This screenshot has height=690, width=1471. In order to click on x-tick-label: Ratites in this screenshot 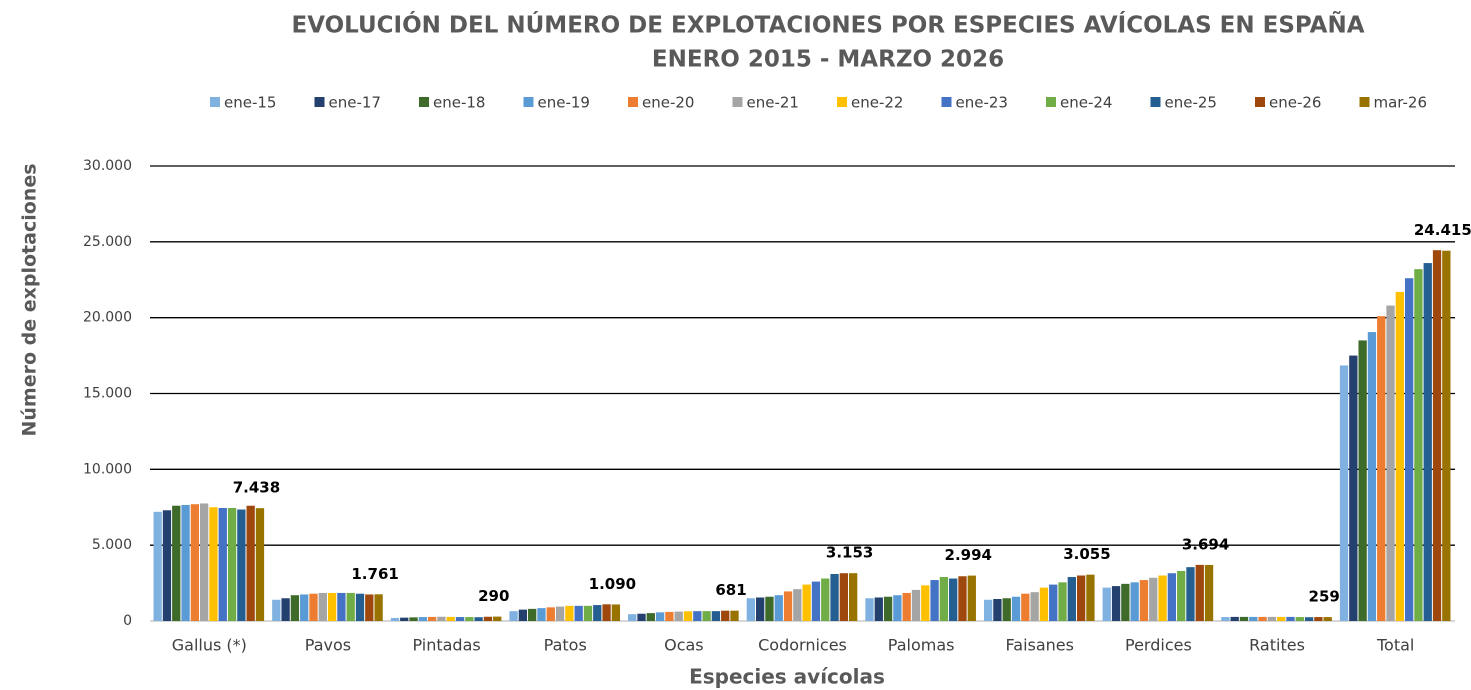, I will do `click(1277, 645)`.